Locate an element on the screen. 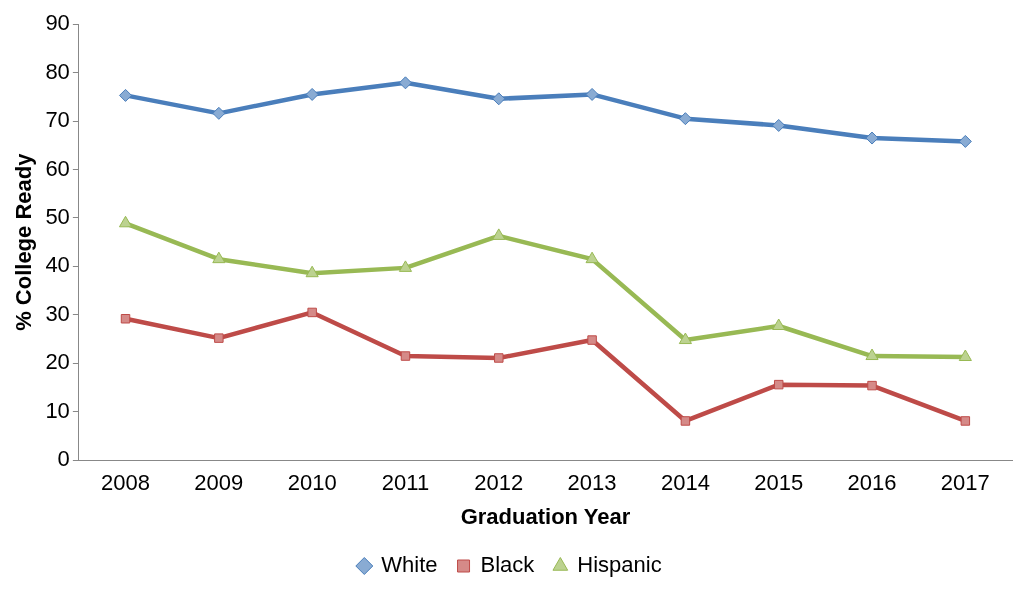 The width and height of the screenshot is (1030, 595). y-tick-label: 10 is located at coordinates (57, 410).